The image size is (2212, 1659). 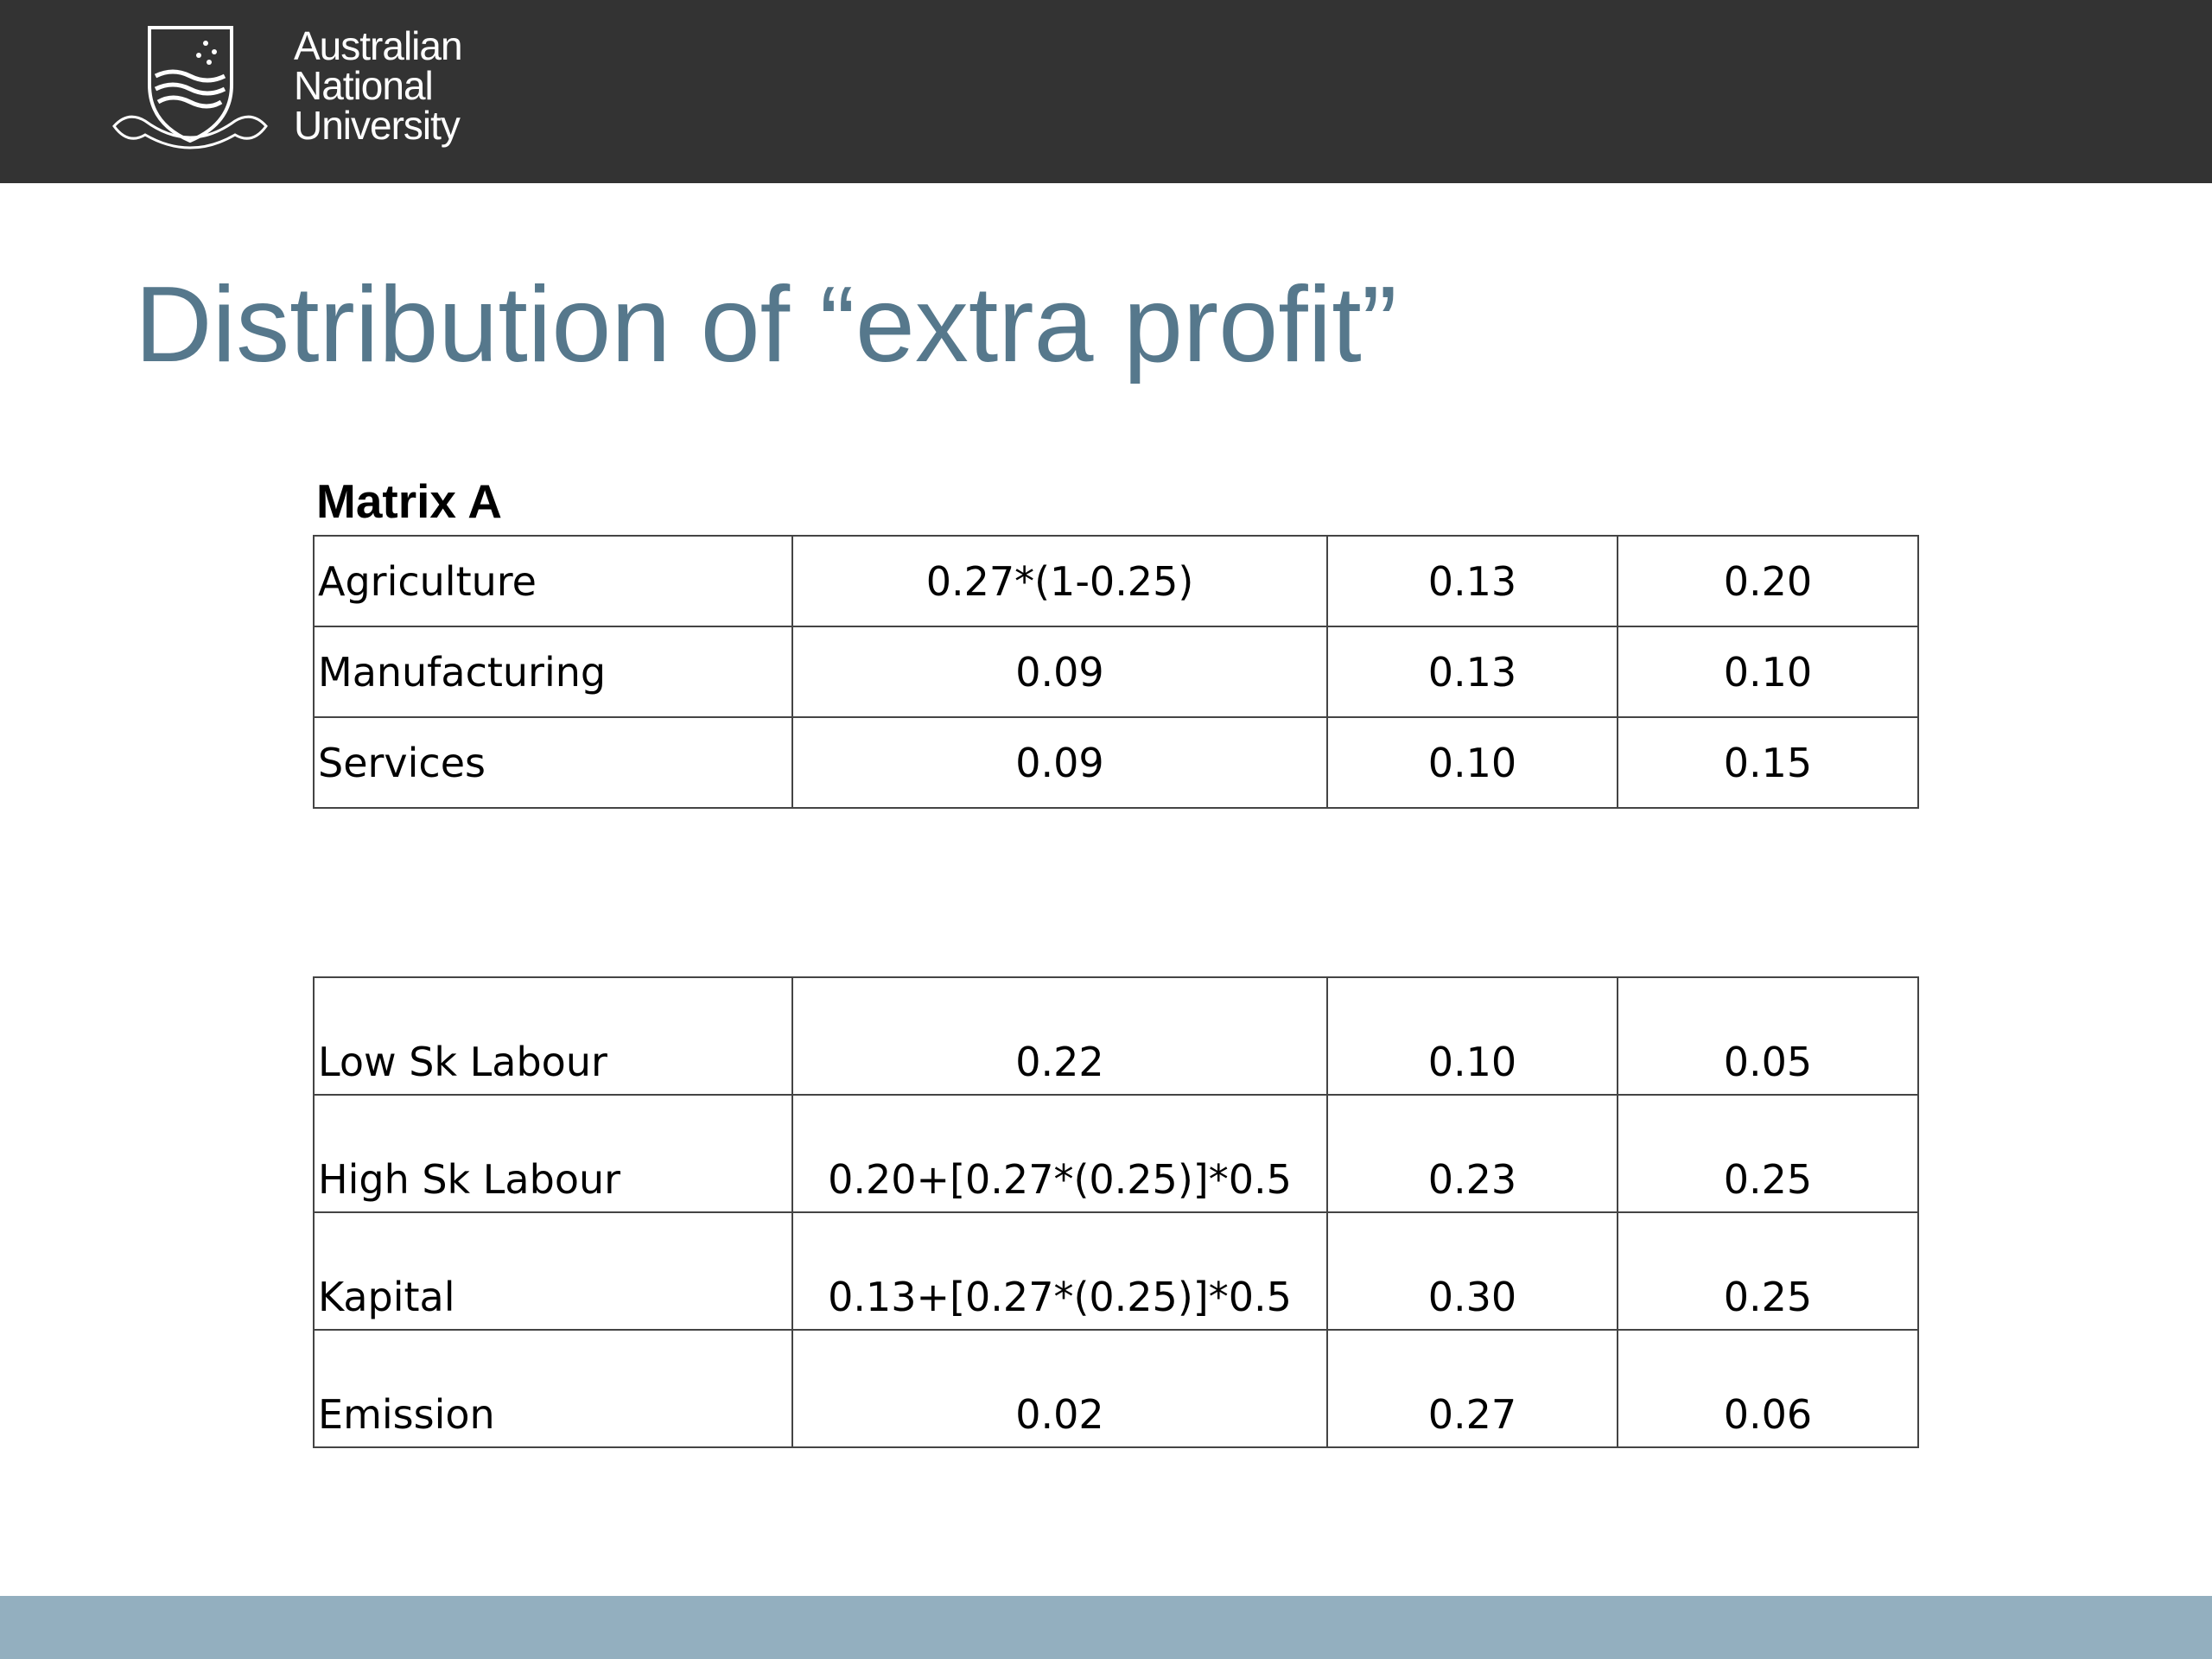 I want to click on table-cell: 0.30, so click(x=1472, y=1271).